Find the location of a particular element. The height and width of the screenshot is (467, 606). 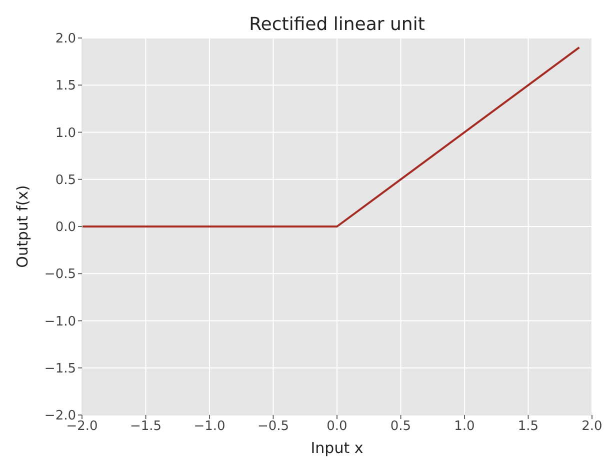

x-tick-label: 2.0 is located at coordinates (592, 426).